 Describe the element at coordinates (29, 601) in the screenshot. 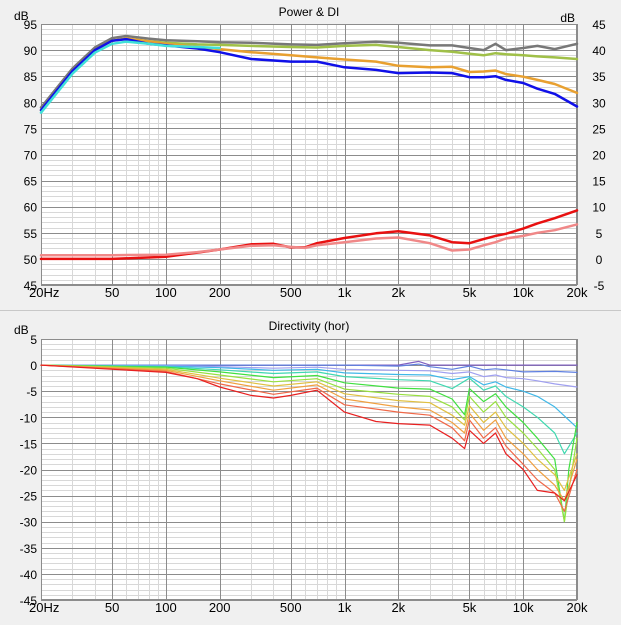

I see `y-tick-label-left: -45` at that location.